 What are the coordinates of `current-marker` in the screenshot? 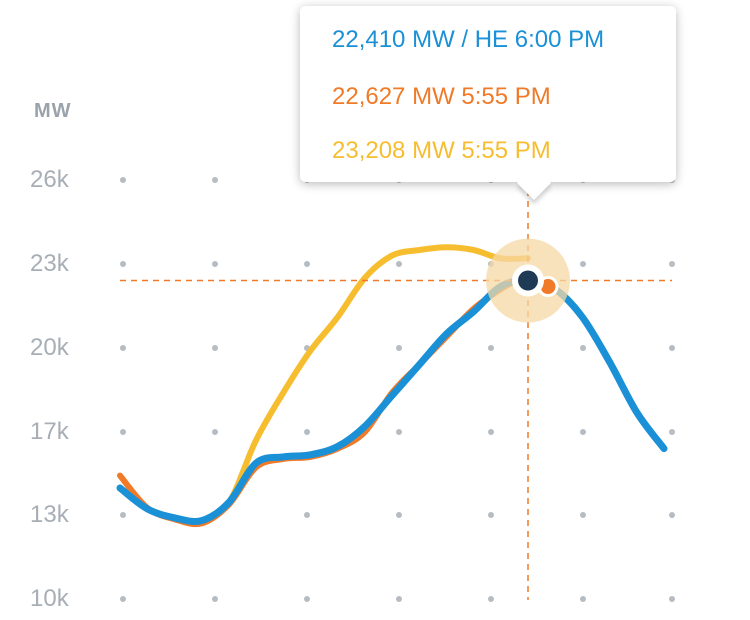 It's located at (528, 280).